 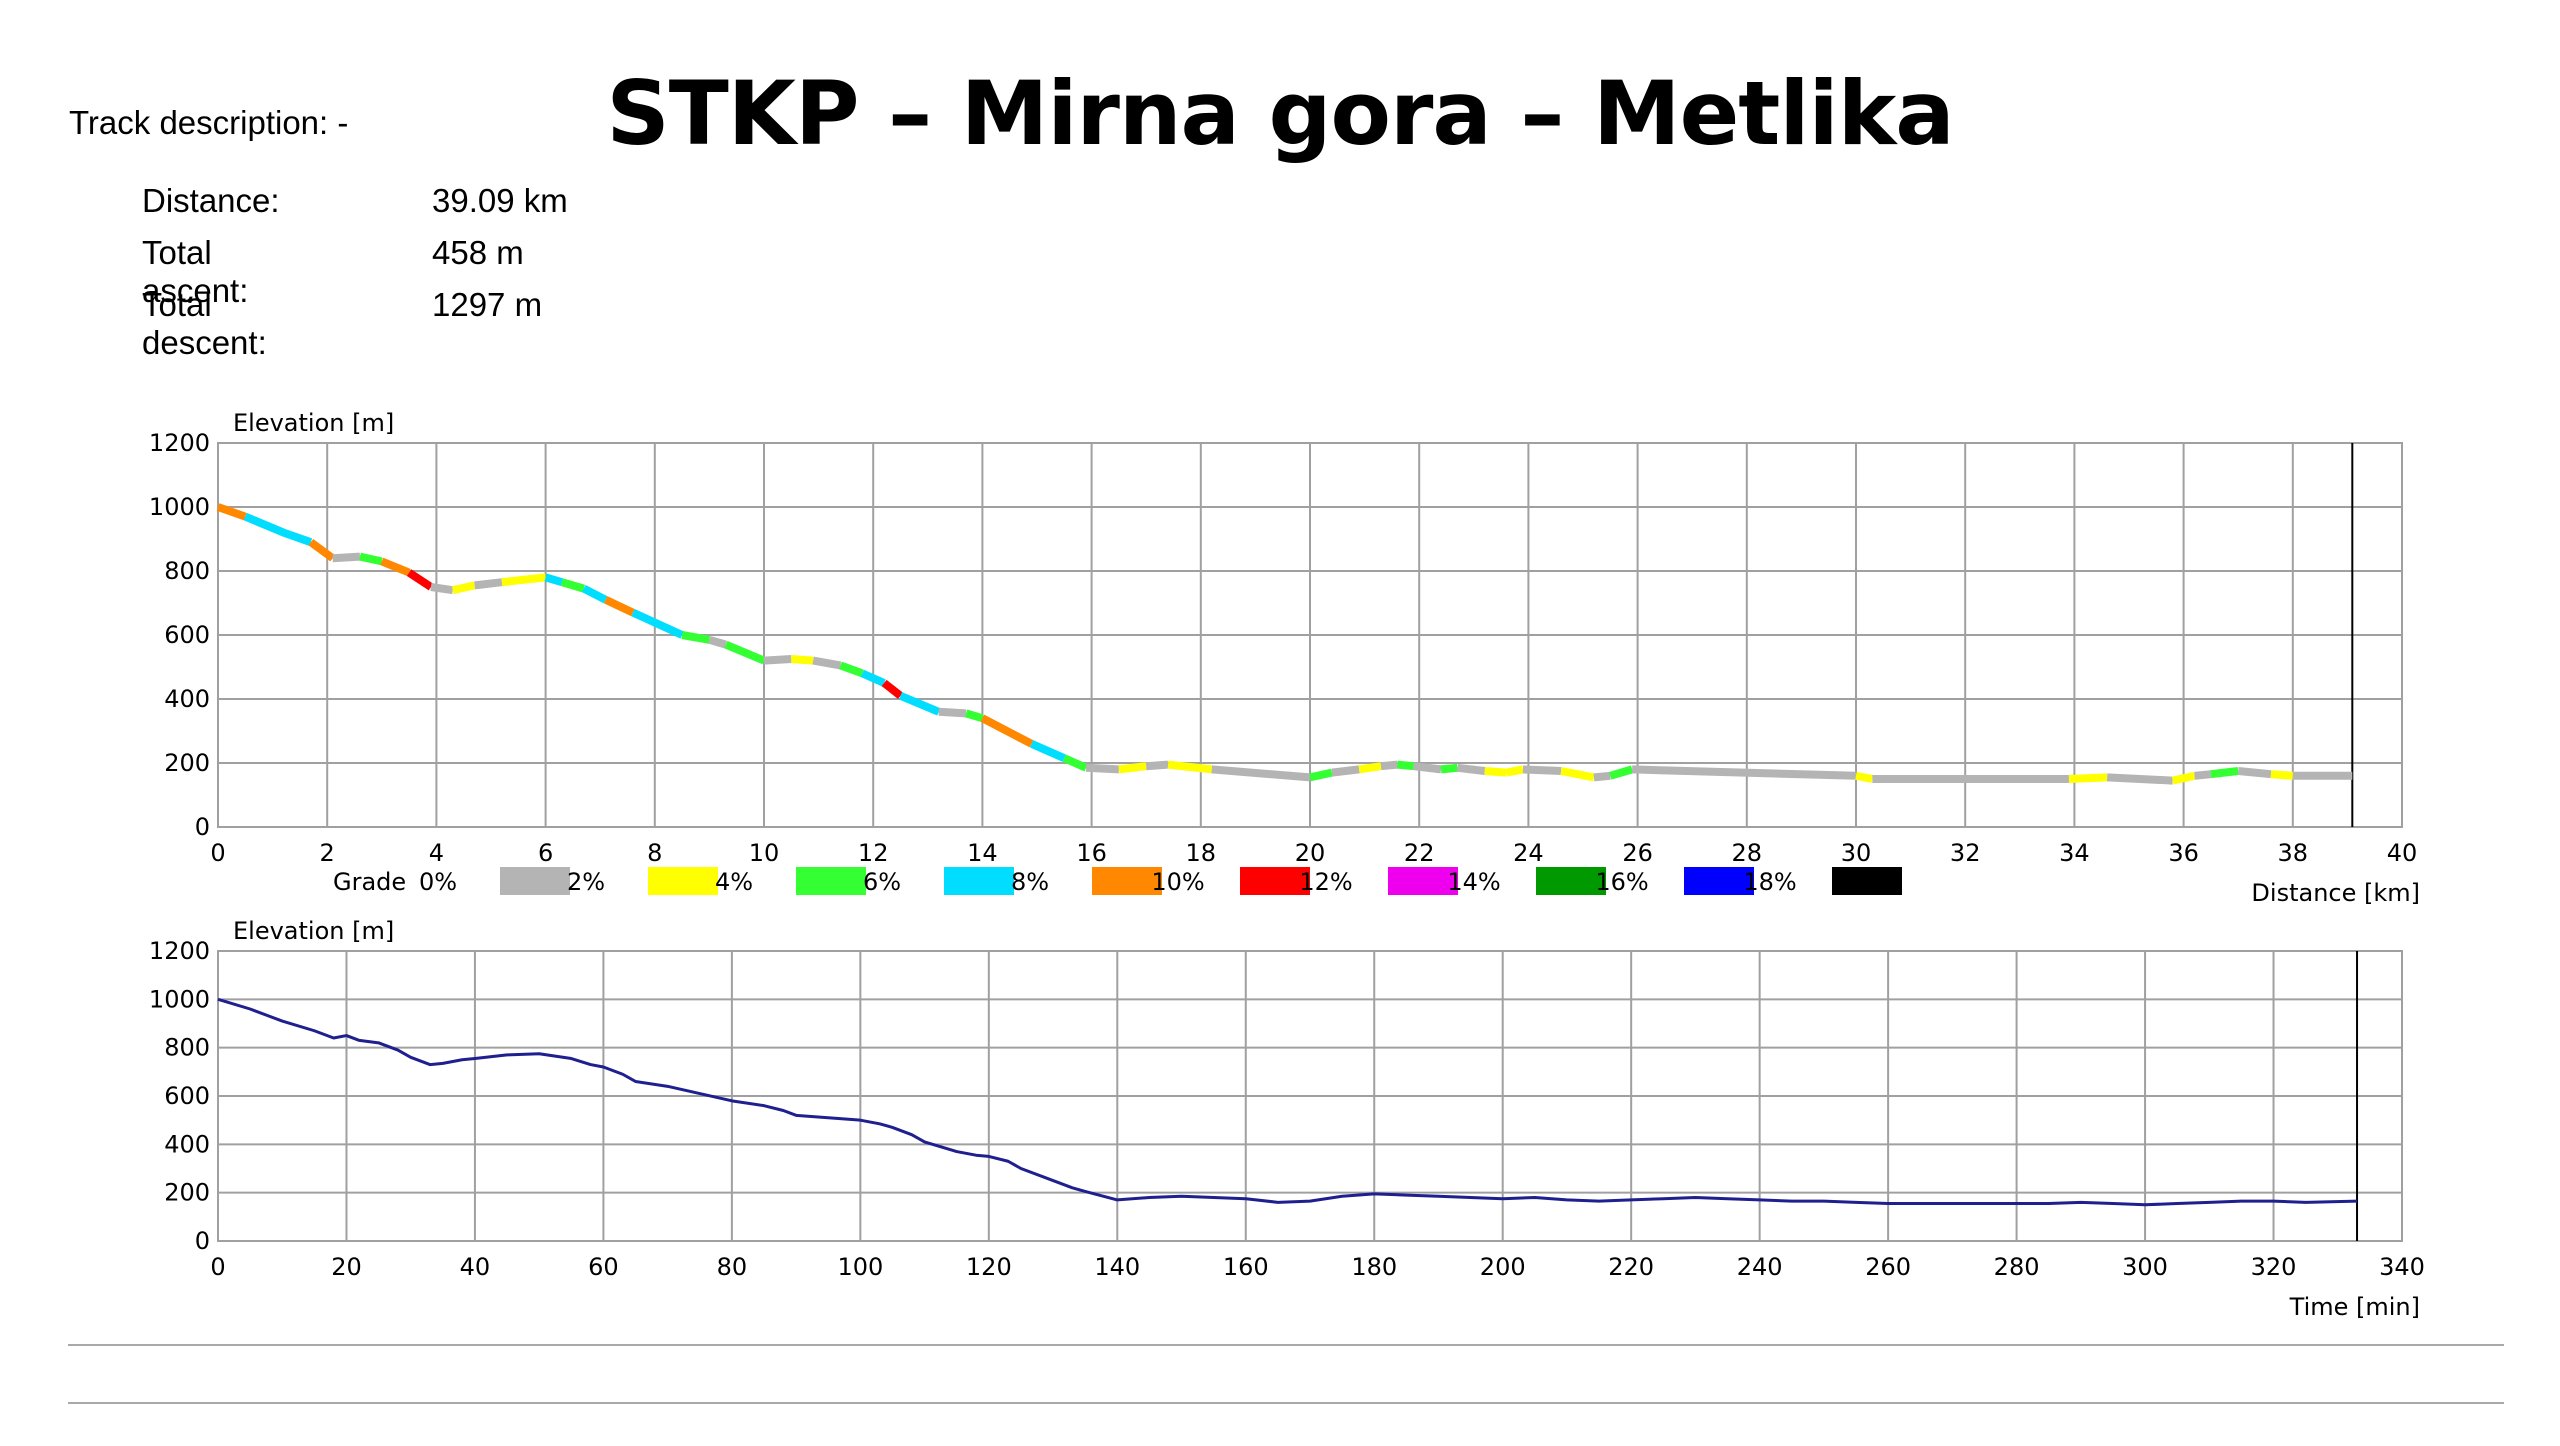 I want to click on grade-legend: Grade 0% 2% 4% 6% 8% 10% 12% 14% 16% 18%, so click(x=1117, y=881).